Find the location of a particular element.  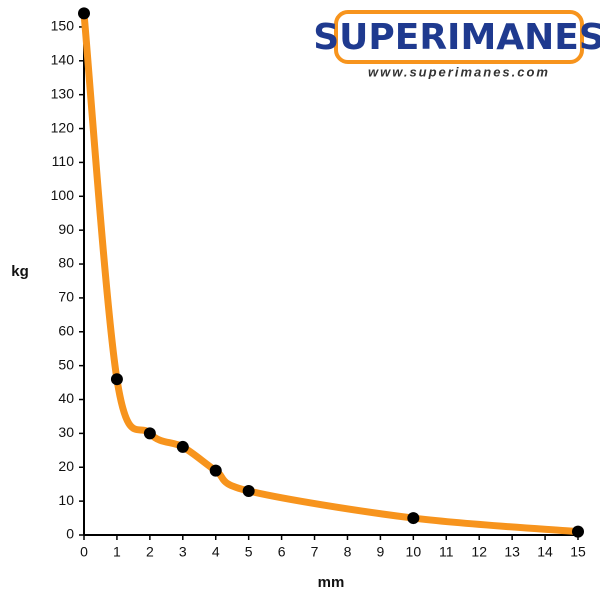

x-axis-title: mm is located at coordinates (331, 582).